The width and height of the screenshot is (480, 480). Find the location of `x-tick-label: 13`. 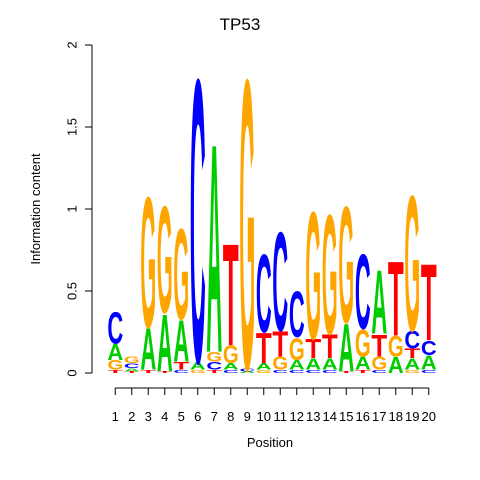

x-tick-label: 13 is located at coordinates (313, 416).